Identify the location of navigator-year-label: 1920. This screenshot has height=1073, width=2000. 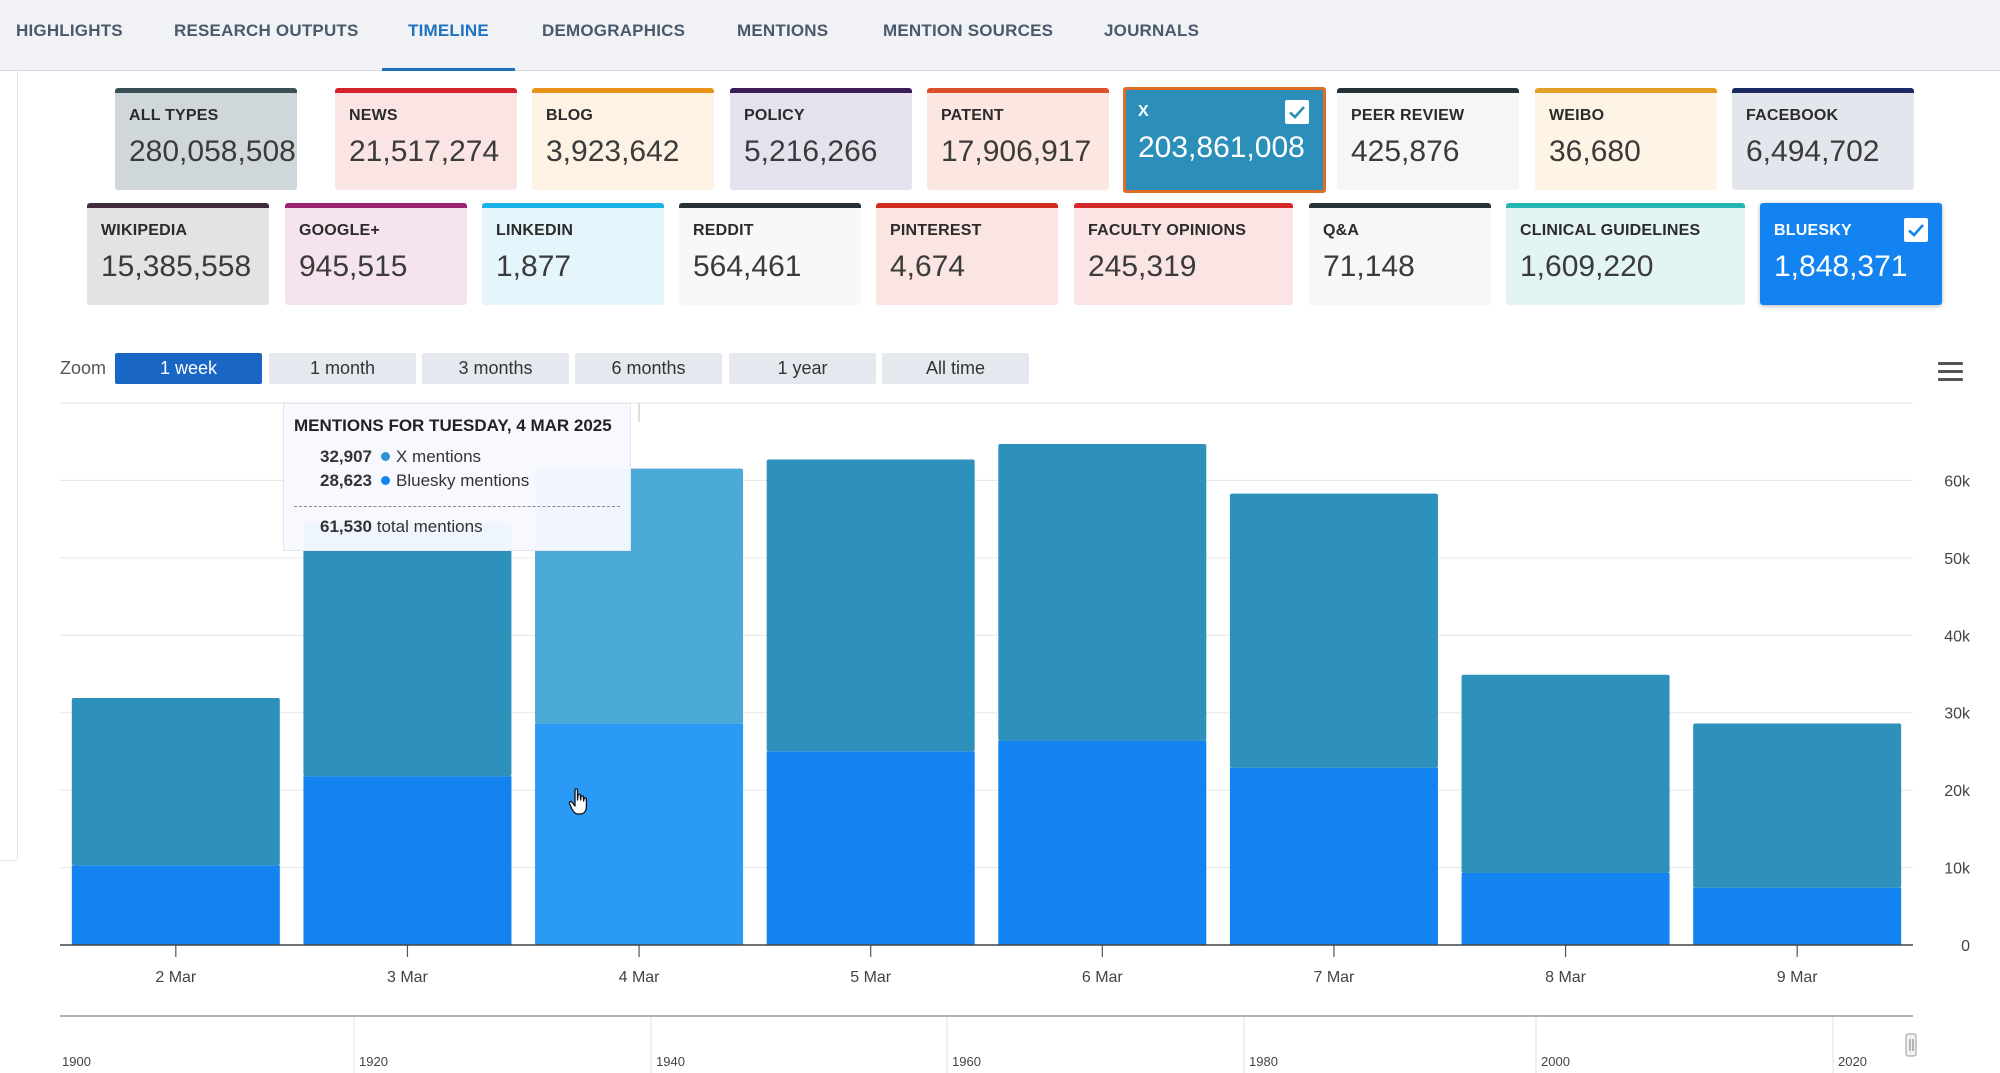
(373, 1061).